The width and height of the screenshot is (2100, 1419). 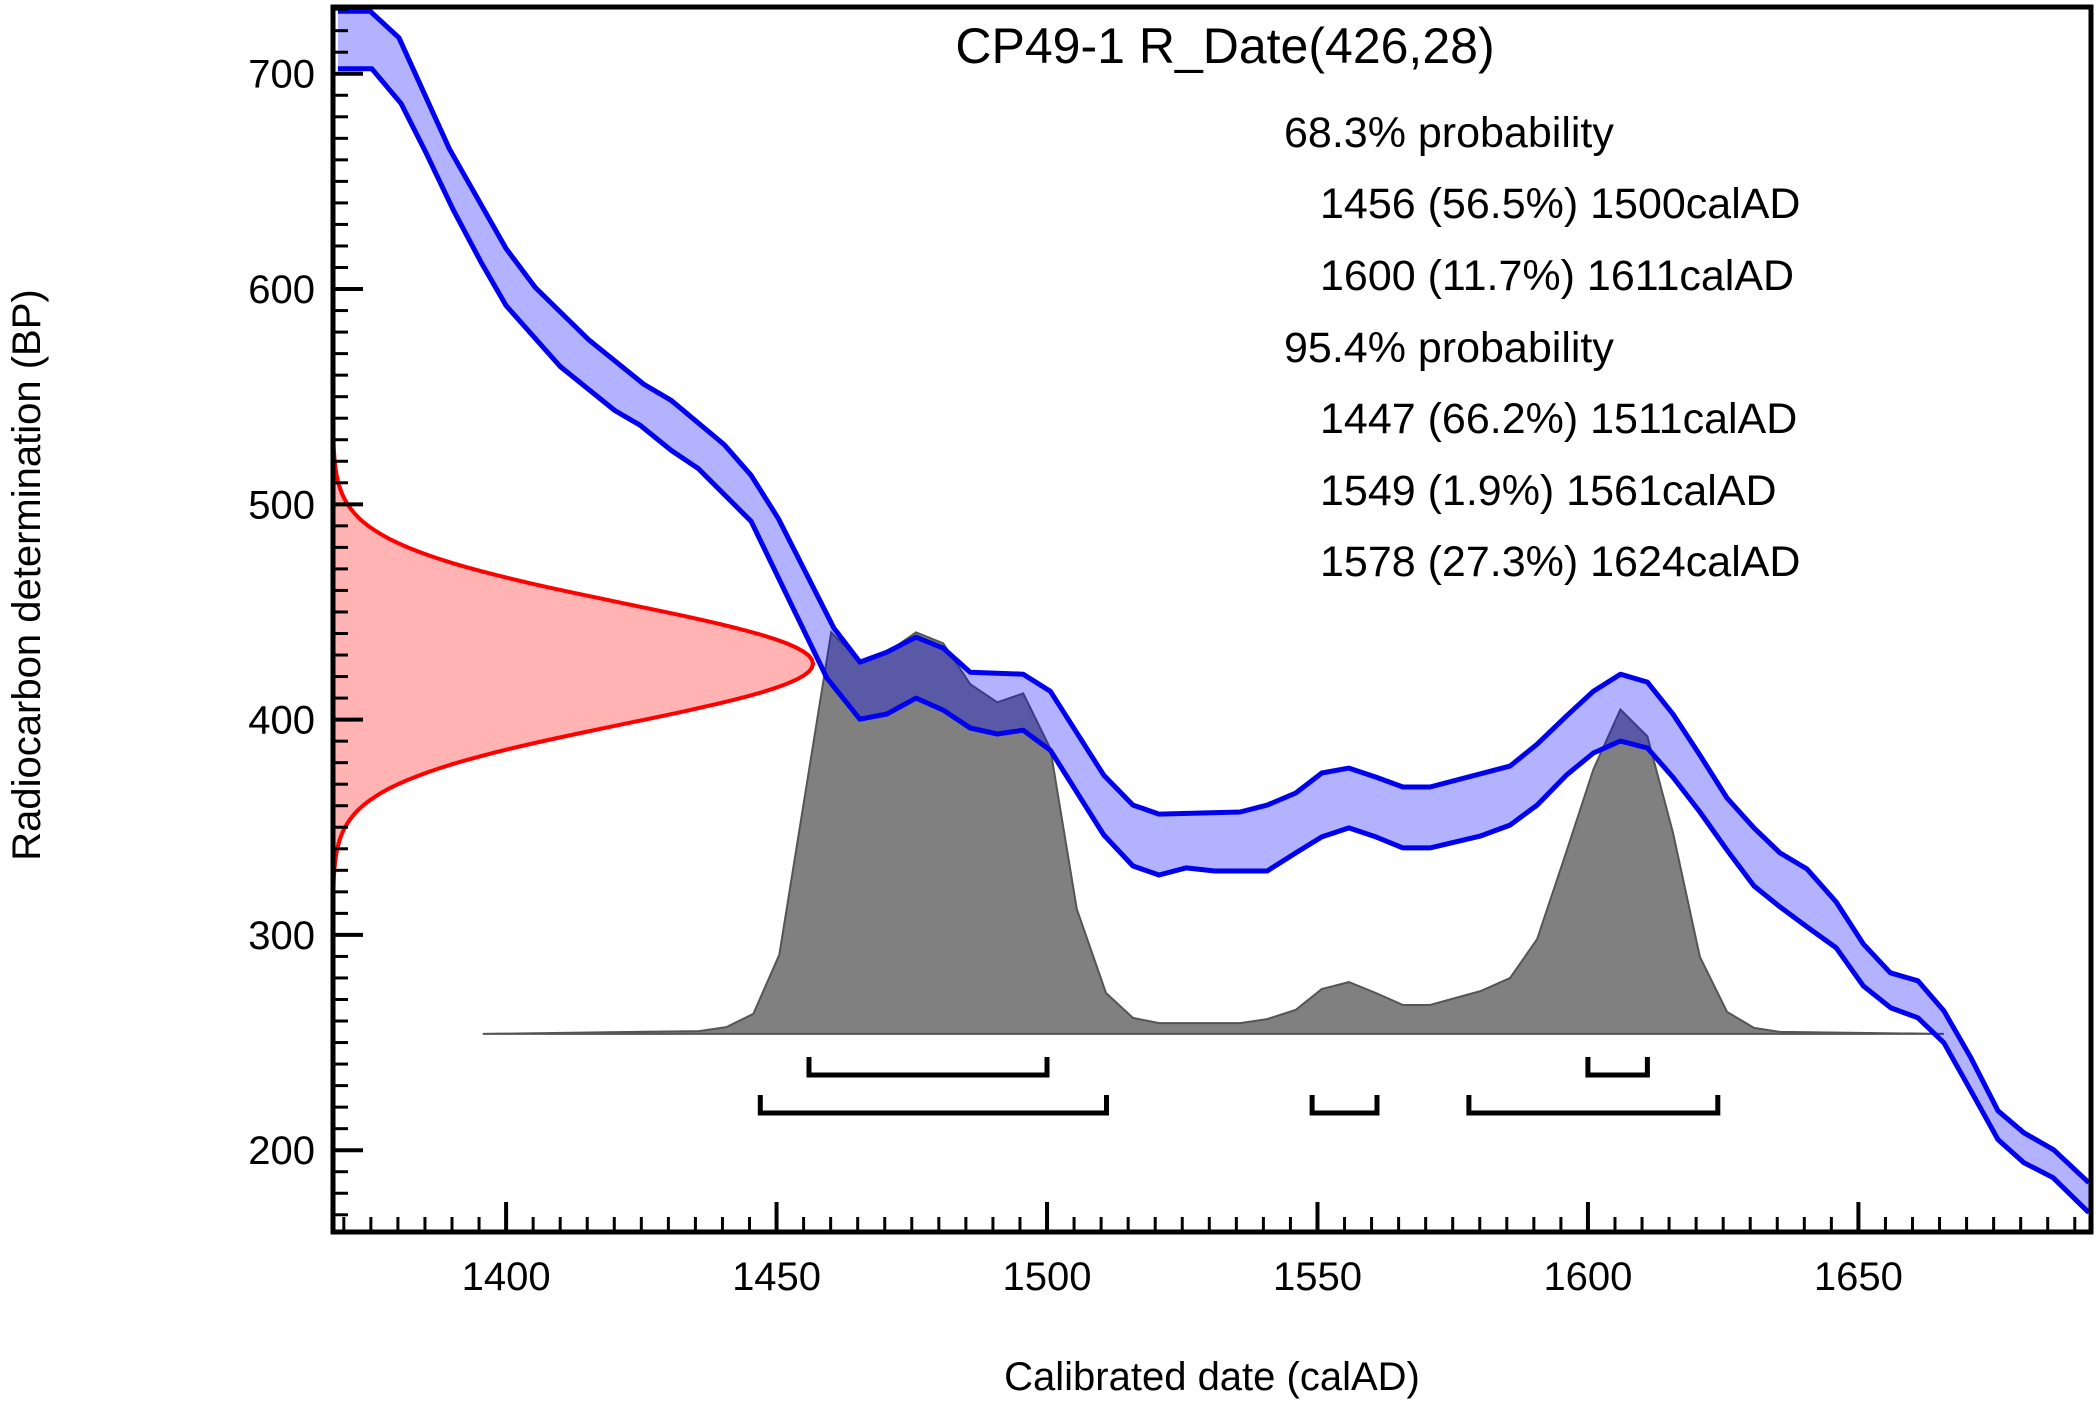 What do you see at coordinates (281, 936) in the screenshot?
I see `y-tick-label: 300` at bounding box center [281, 936].